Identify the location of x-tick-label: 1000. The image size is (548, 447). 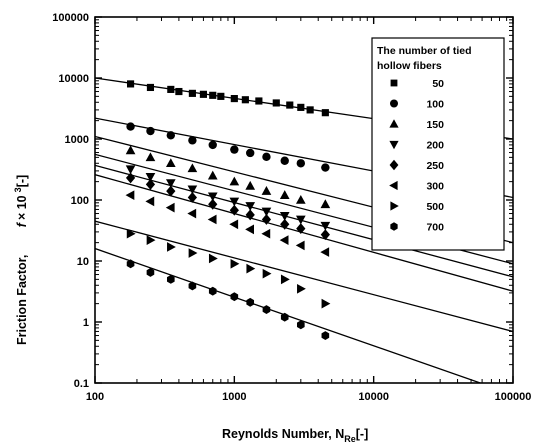
(234, 397).